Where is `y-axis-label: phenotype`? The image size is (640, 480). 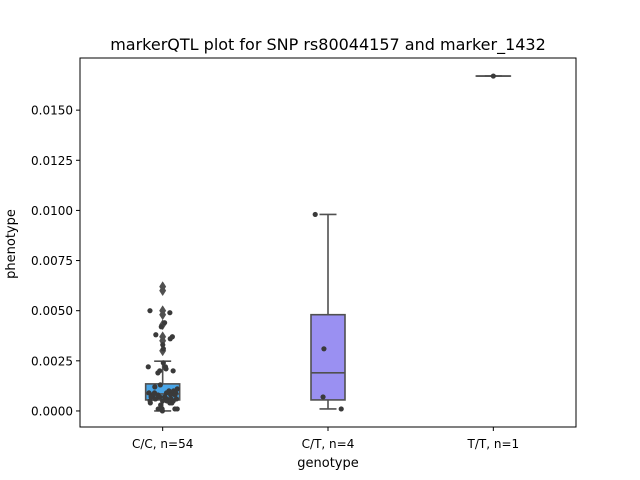
y-axis-label: phenotype is located at coordinates (11, 244).